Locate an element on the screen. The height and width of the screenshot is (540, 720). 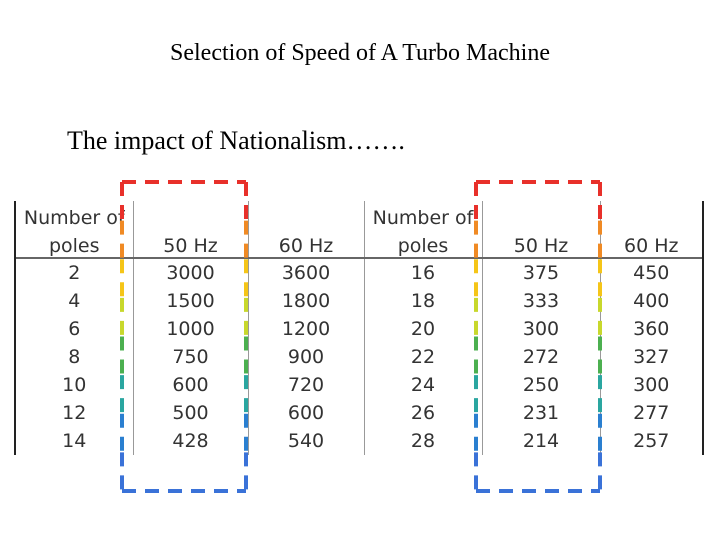
cell-poles-left: 6 is located at coordinates (75, 329).